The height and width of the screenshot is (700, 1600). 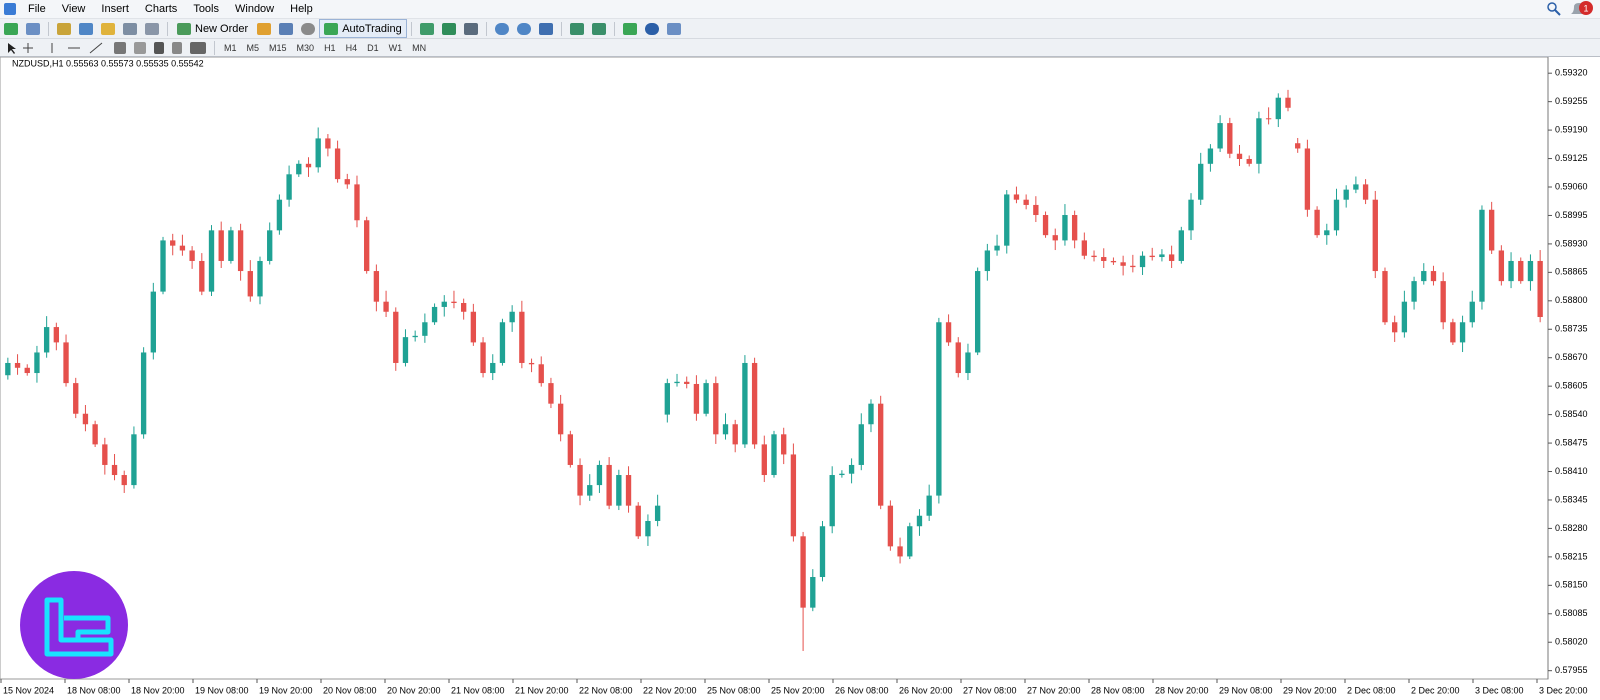 I want to click on search-icon, so click(x=1554, y=9).